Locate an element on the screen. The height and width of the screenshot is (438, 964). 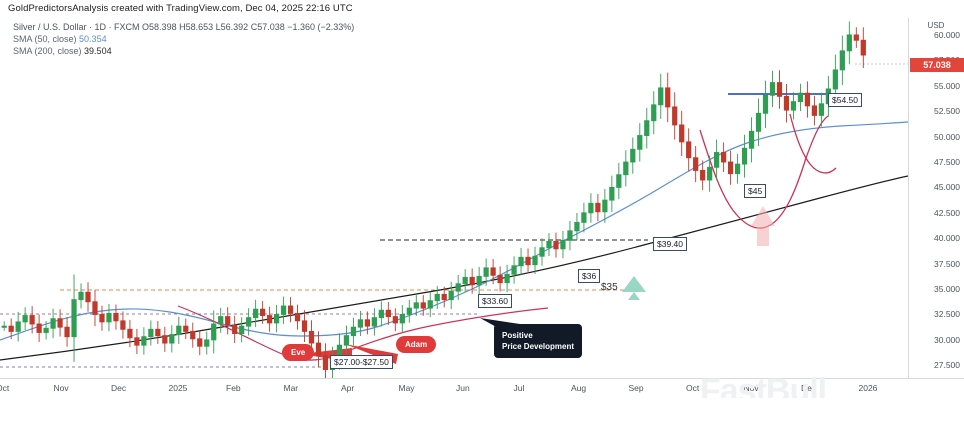
time-tick: Apr is located at coordinates (348, 388).